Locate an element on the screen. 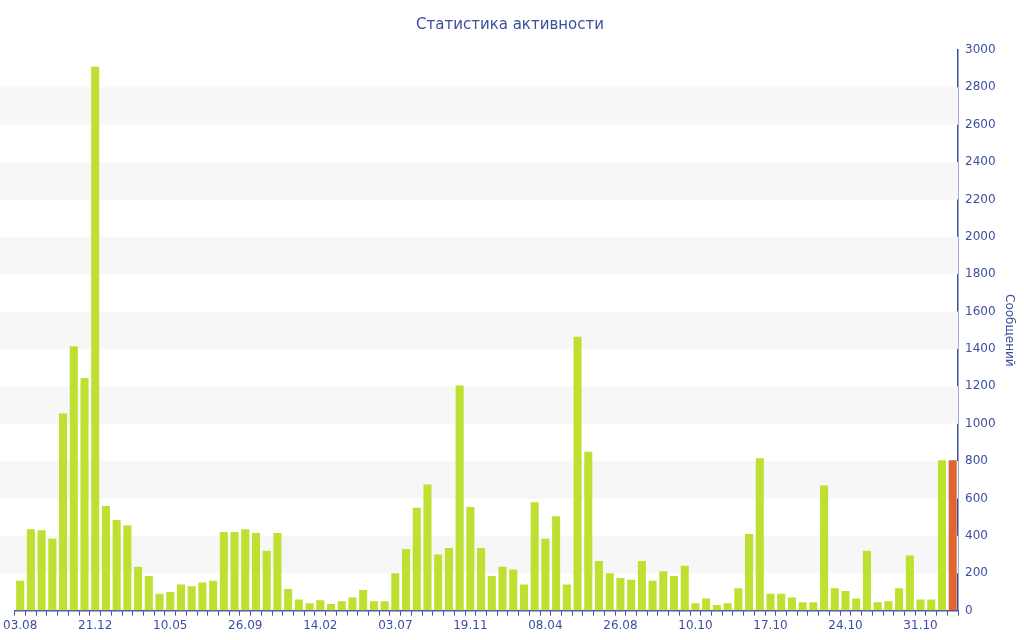 Image resolution: width=1024 pixels, height=640 pixels. x-tick-label: 31.10 is located at coordinates (920, 624).